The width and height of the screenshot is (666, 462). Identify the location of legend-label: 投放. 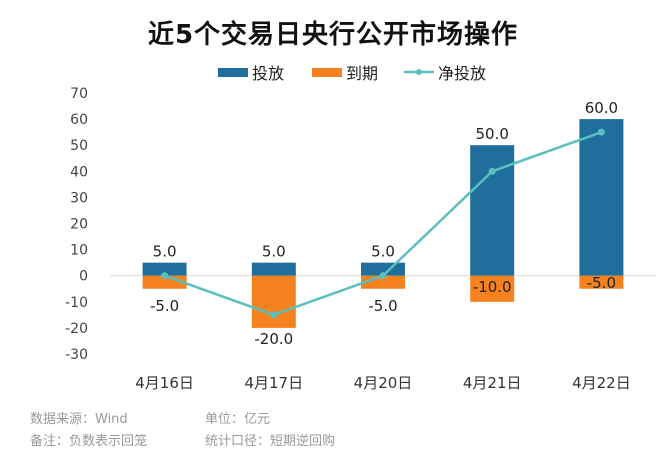
(268, 73).